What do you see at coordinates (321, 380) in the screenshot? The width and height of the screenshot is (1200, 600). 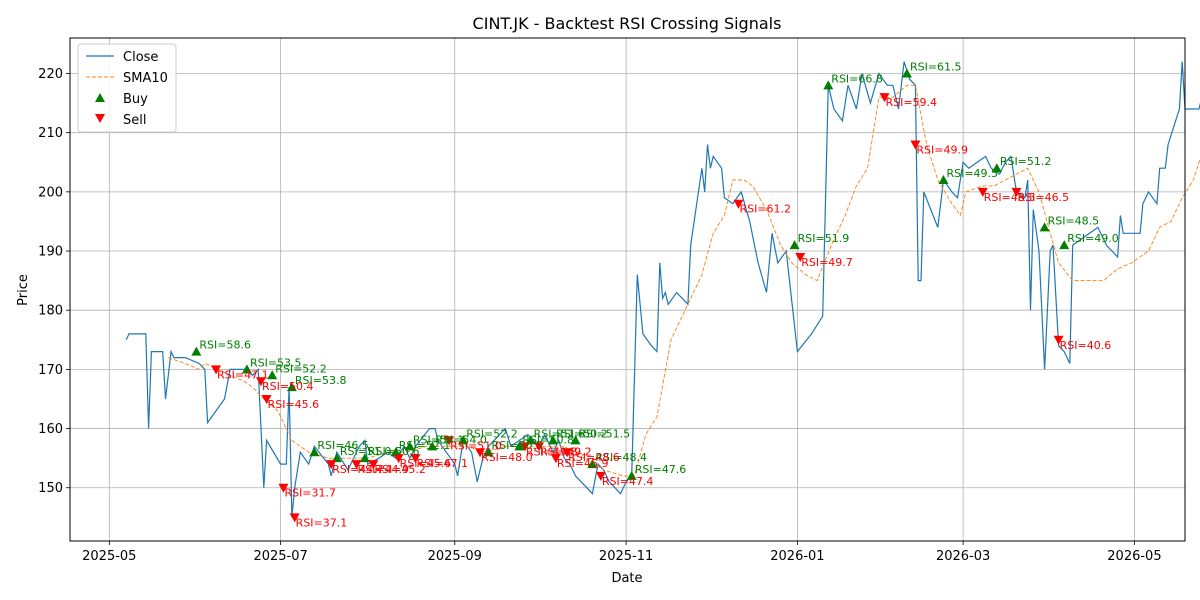 I see `buy-signal-label: RSI=53.8` at bounding box center [321, 380].